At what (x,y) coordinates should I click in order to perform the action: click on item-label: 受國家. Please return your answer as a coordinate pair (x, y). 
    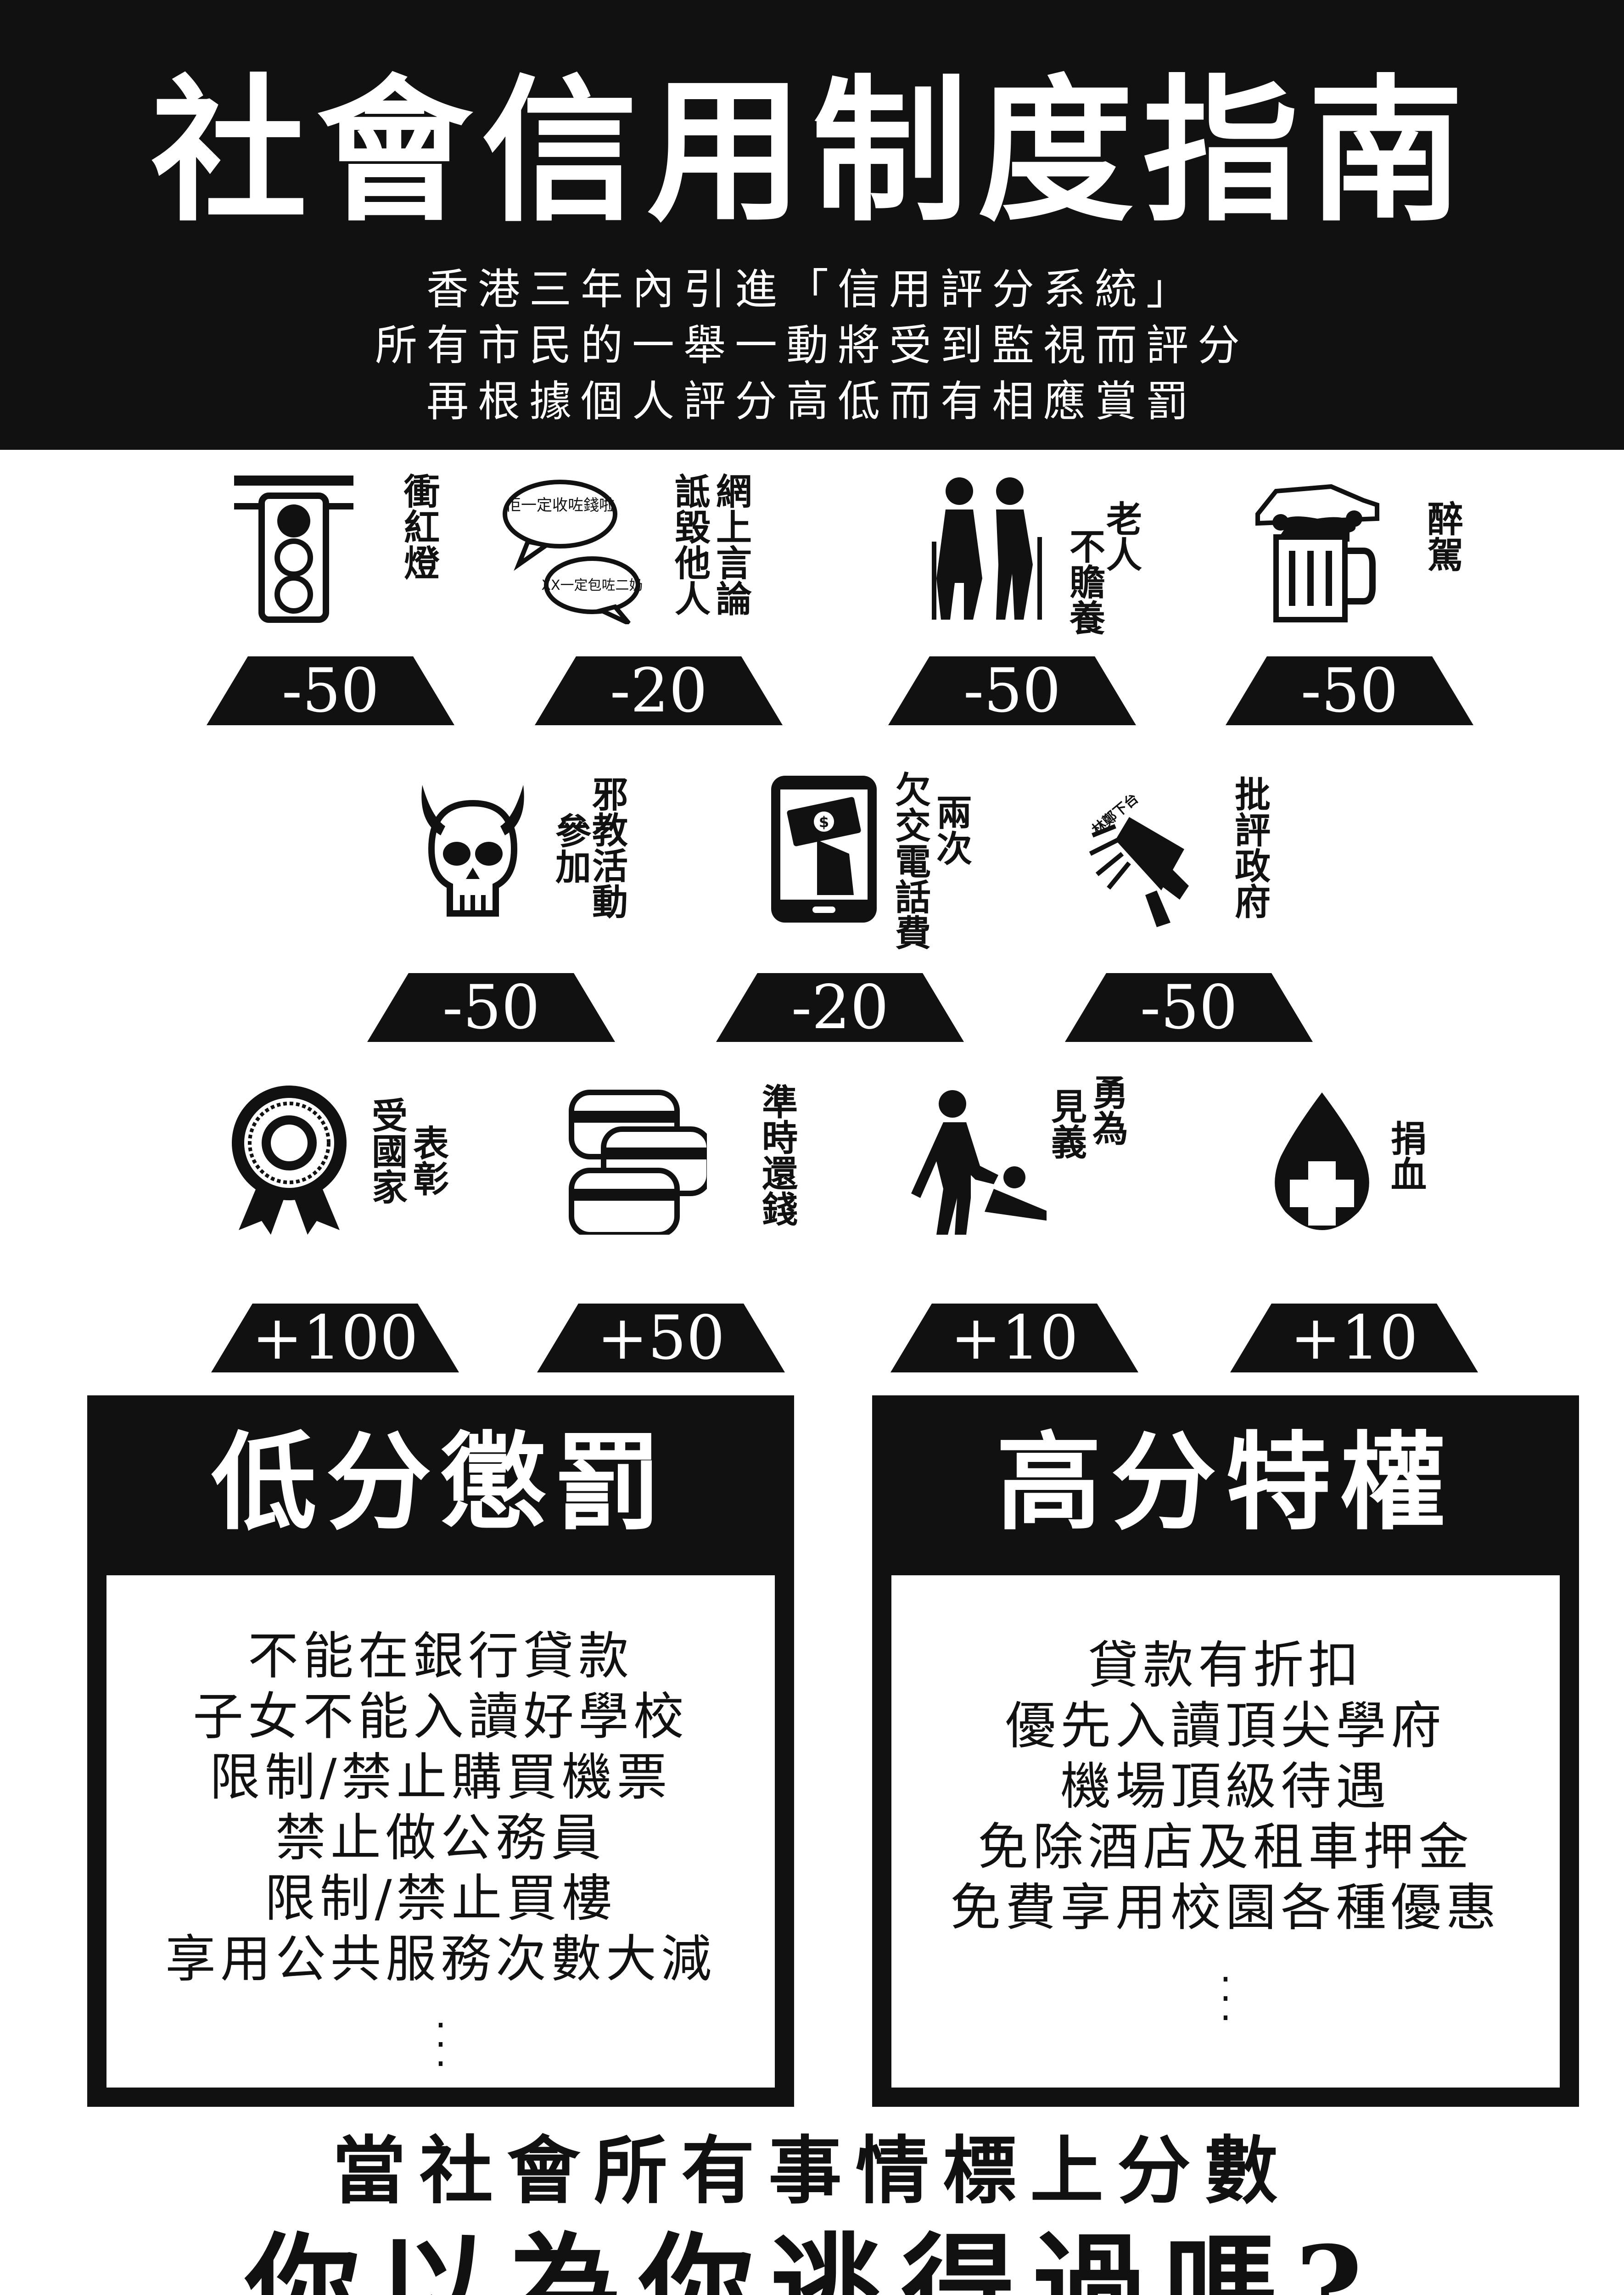
    Looking at the image, I should click on (387, 1150).